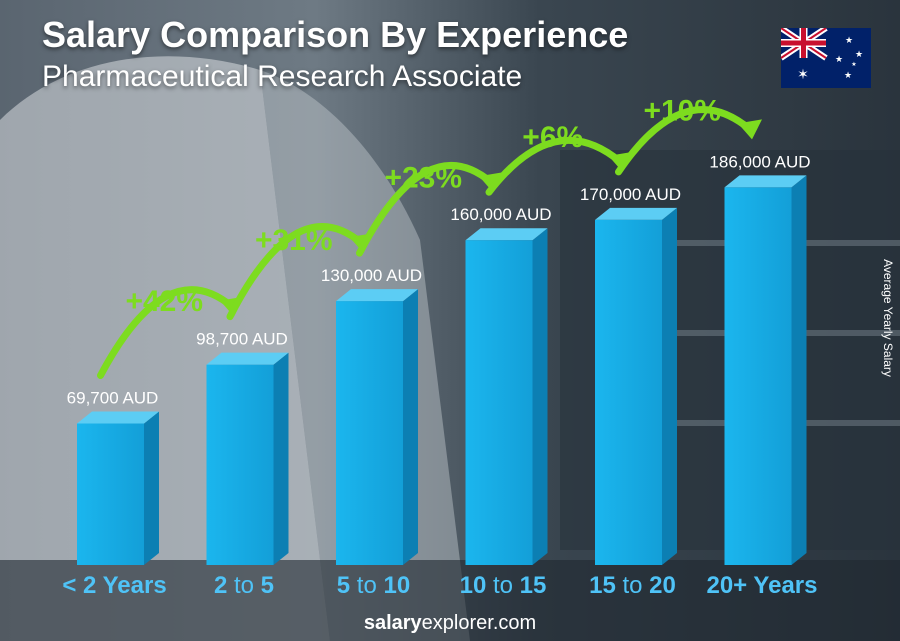  Describe the element at coordinates (688, 141) in the screenshot. I see `curved-arrow-icon` at that location.